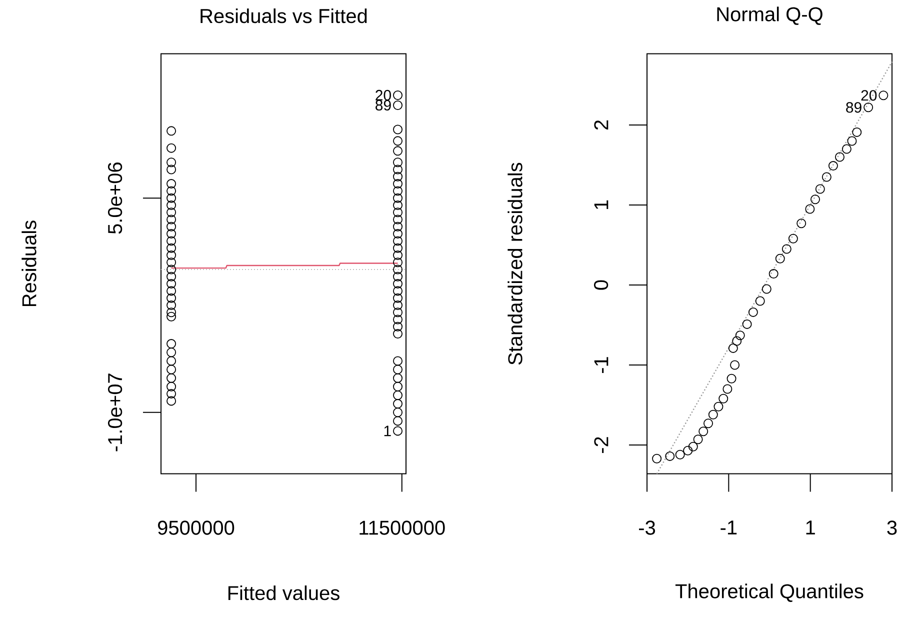 The height and width of the screenshot is (626, 920). What do you see at coordinates (115, 413) in the screenshot?
I see `y-tick-label: -1.0e+07` at bounding box center [115, 413].